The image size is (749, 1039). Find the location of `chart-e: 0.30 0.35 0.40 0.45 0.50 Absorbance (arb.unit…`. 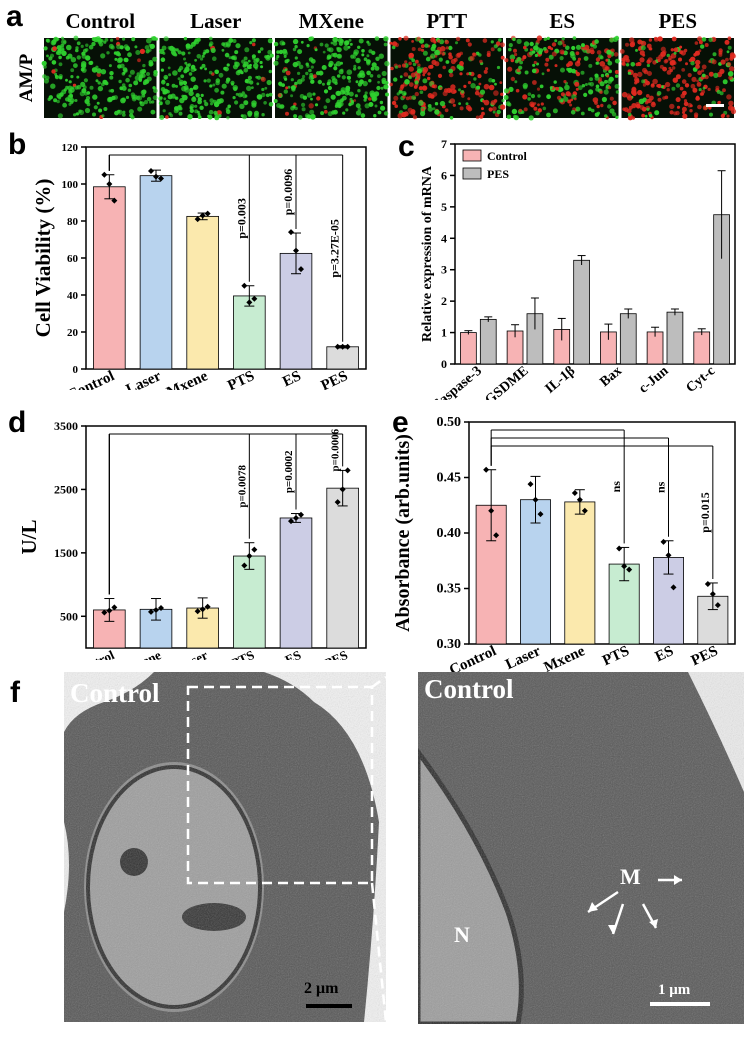

chart-e: 0.30 0.35 0.40 0.45 0.50 Absorbance (arb.unit… is located at coordinates (564, 546).